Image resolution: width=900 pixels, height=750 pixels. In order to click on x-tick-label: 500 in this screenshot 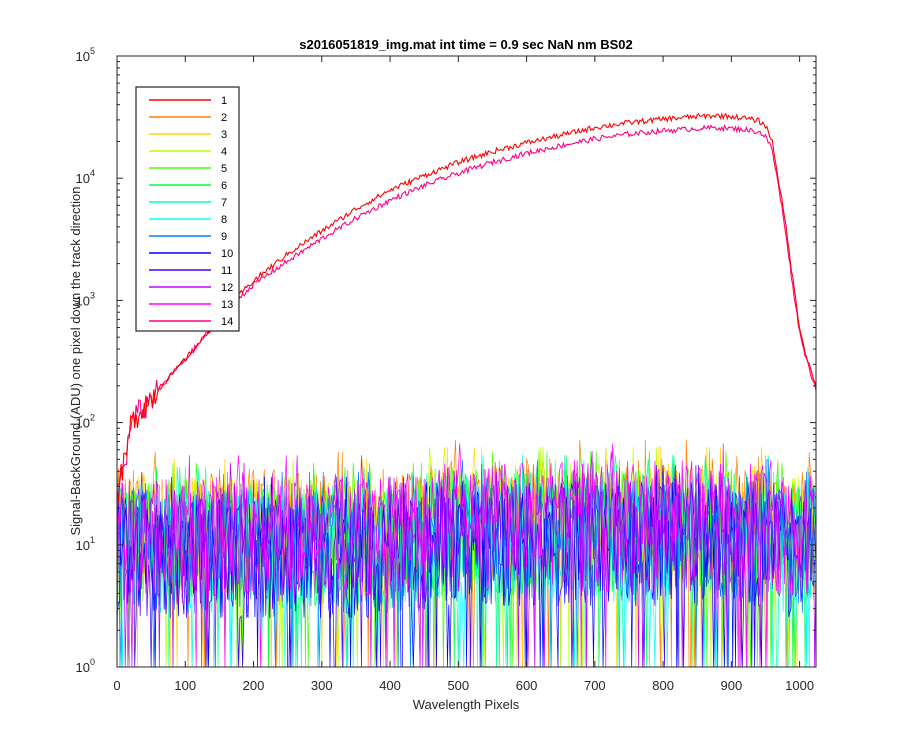, I will do `click(458, 685)`.